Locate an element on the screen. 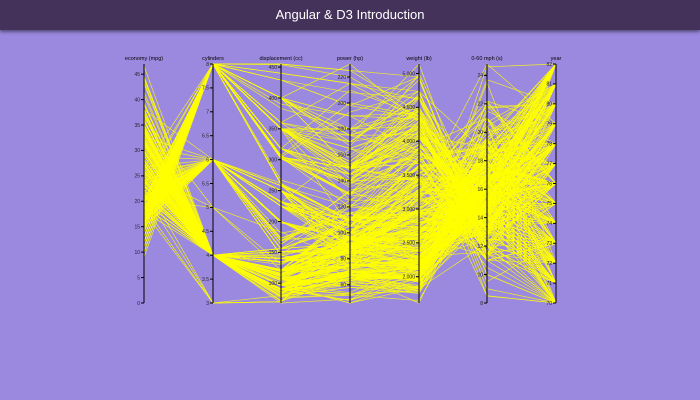  tick-label: 12 is located at coordinates (480, 247).